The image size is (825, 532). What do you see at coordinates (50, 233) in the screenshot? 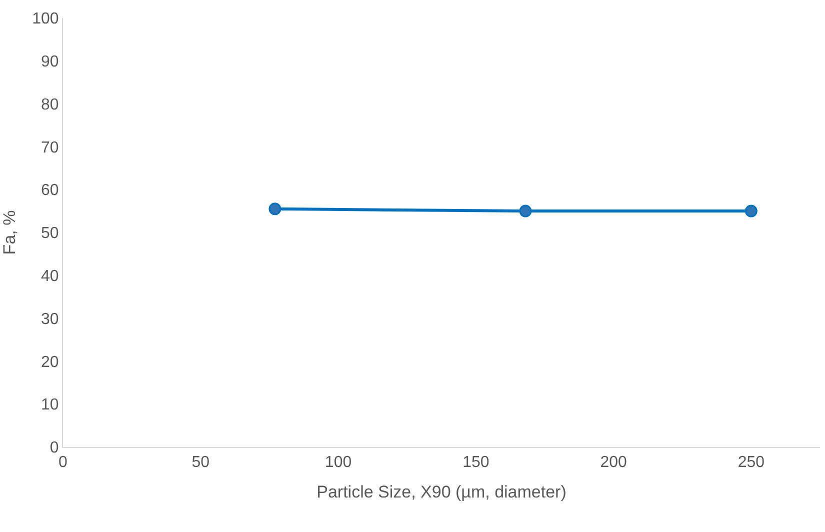
I see `y-tick-label: 50` at bounding box center [50, 233].